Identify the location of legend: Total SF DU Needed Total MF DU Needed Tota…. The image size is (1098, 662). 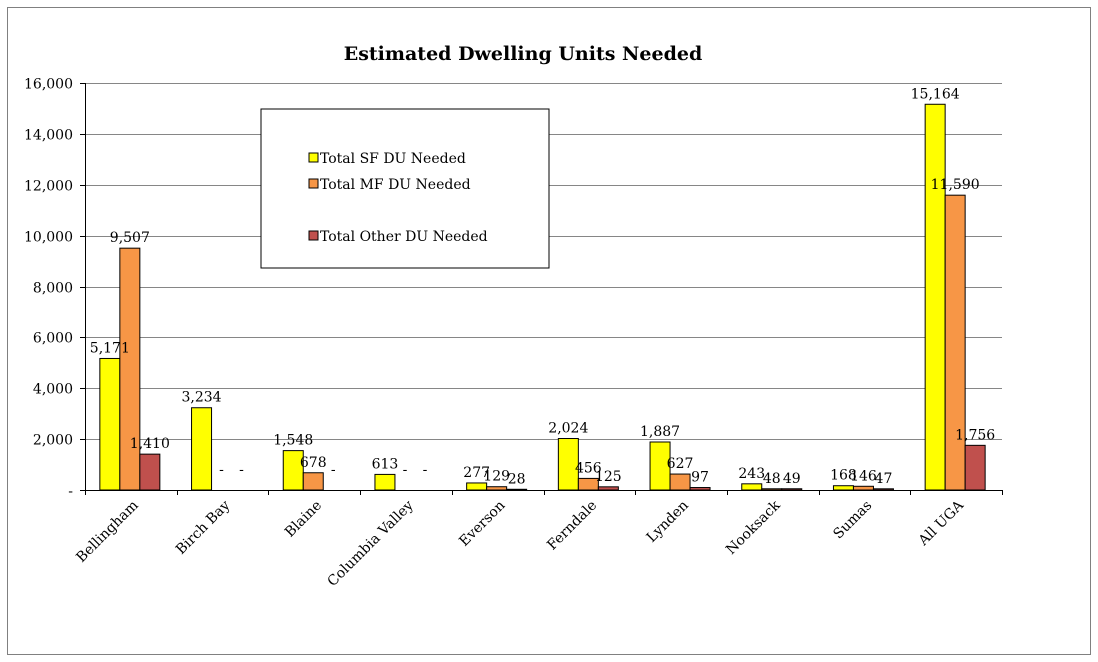
(405, 188).